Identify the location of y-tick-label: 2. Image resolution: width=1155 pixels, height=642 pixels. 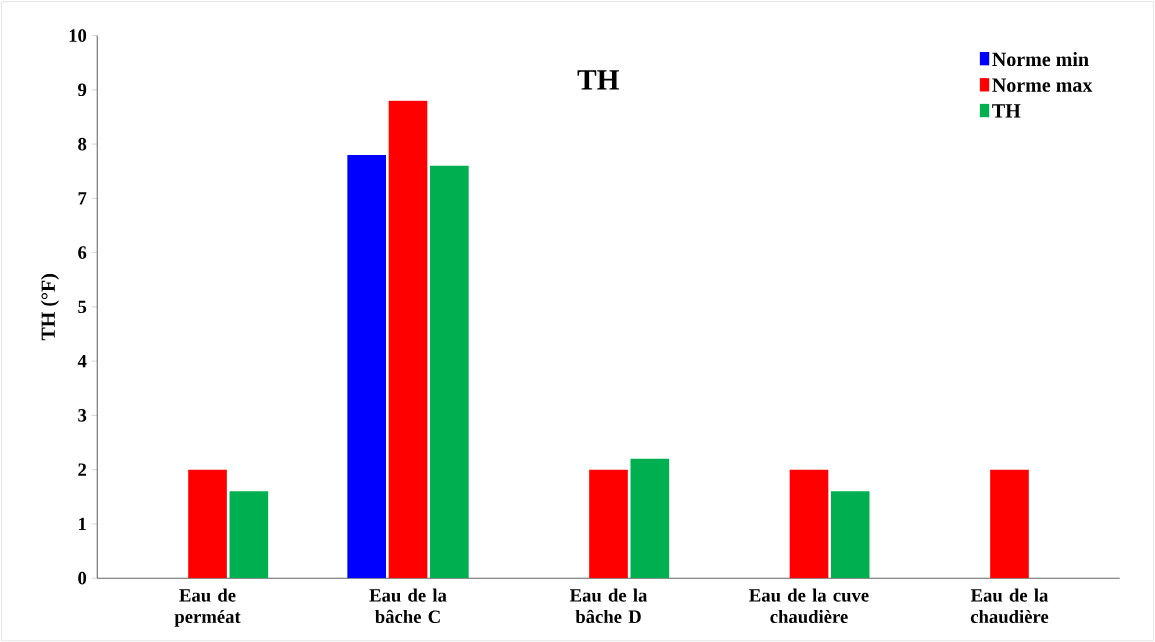
(82, 469).